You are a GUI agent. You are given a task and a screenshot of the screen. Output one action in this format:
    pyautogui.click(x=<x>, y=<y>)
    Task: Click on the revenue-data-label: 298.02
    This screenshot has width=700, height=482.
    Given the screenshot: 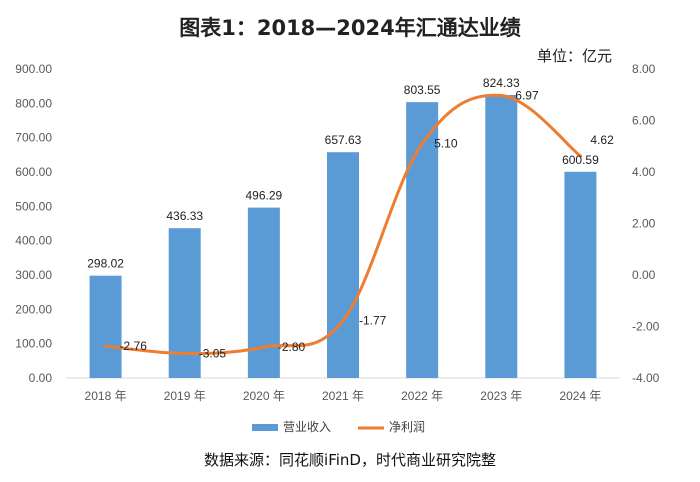 What is the action you would take?
    pyautogui.click(x=105, y=264)
    